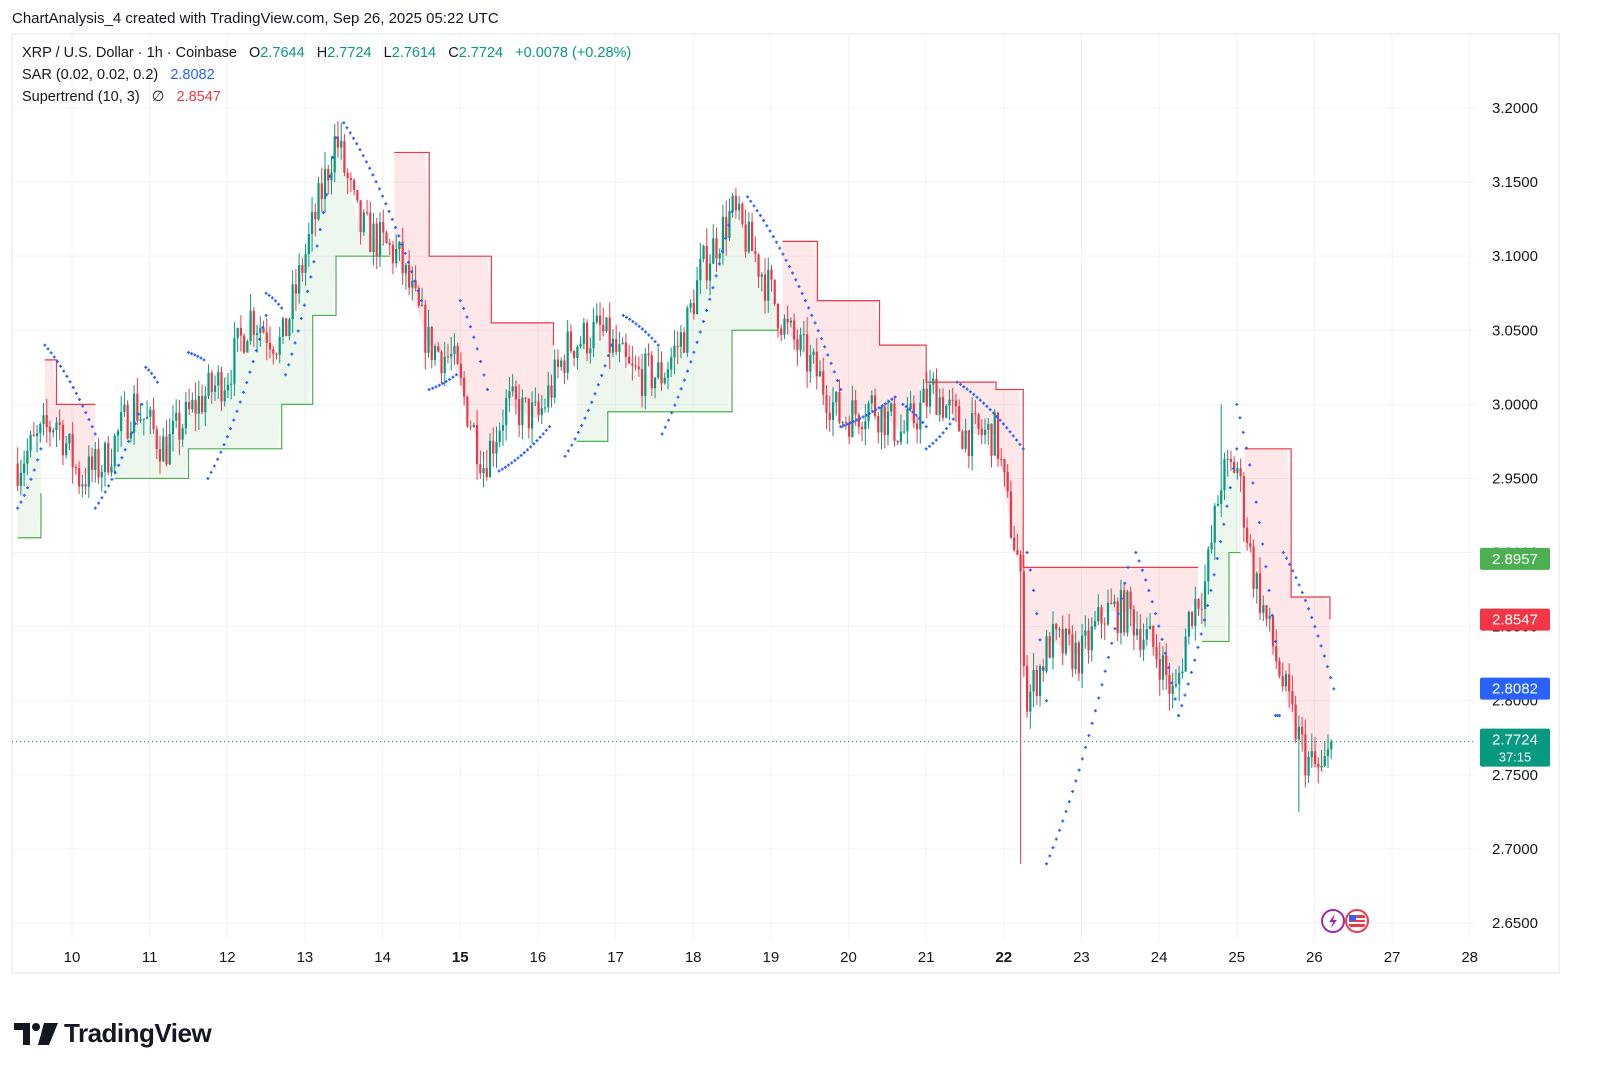  I want to click on open-label: O, so click(255, 53).